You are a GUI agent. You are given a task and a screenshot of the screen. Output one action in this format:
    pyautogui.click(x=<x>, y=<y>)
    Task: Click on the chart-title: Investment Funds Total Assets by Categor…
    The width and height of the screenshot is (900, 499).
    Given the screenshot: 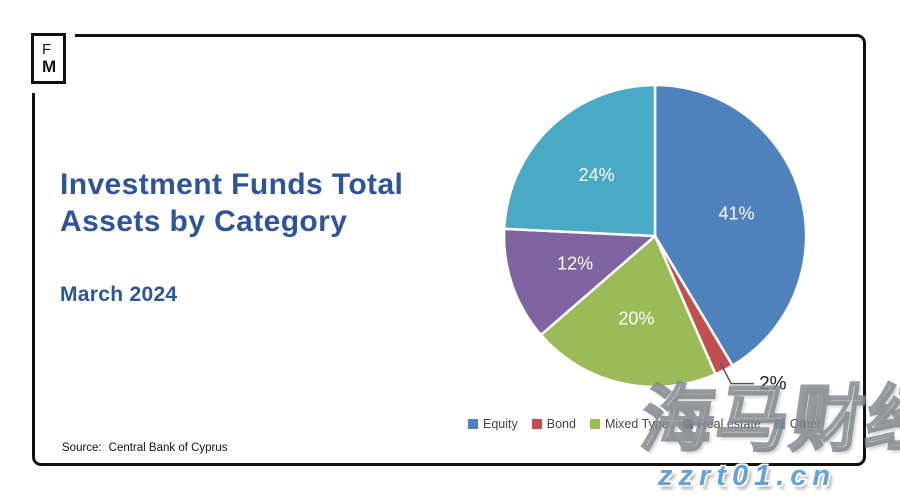 What is the action you would take?
    pyautogui.click(x=231, y=203)
    